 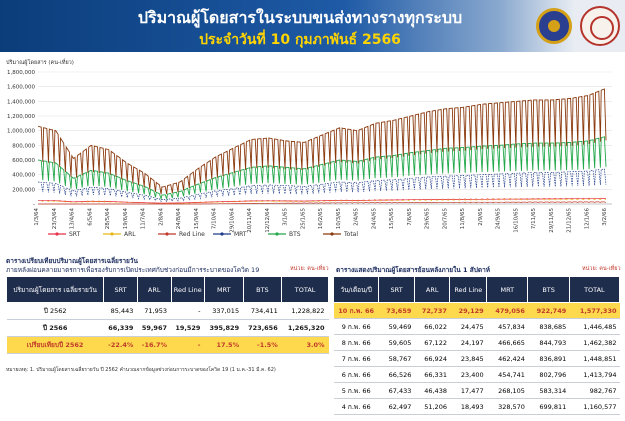 What do you see at coordinates (300, 40) in the screenshot?
I see `page-date: ประจำวันที่ 10 กุมภาพันธ์ 2566` at bounding box center [300, 40].